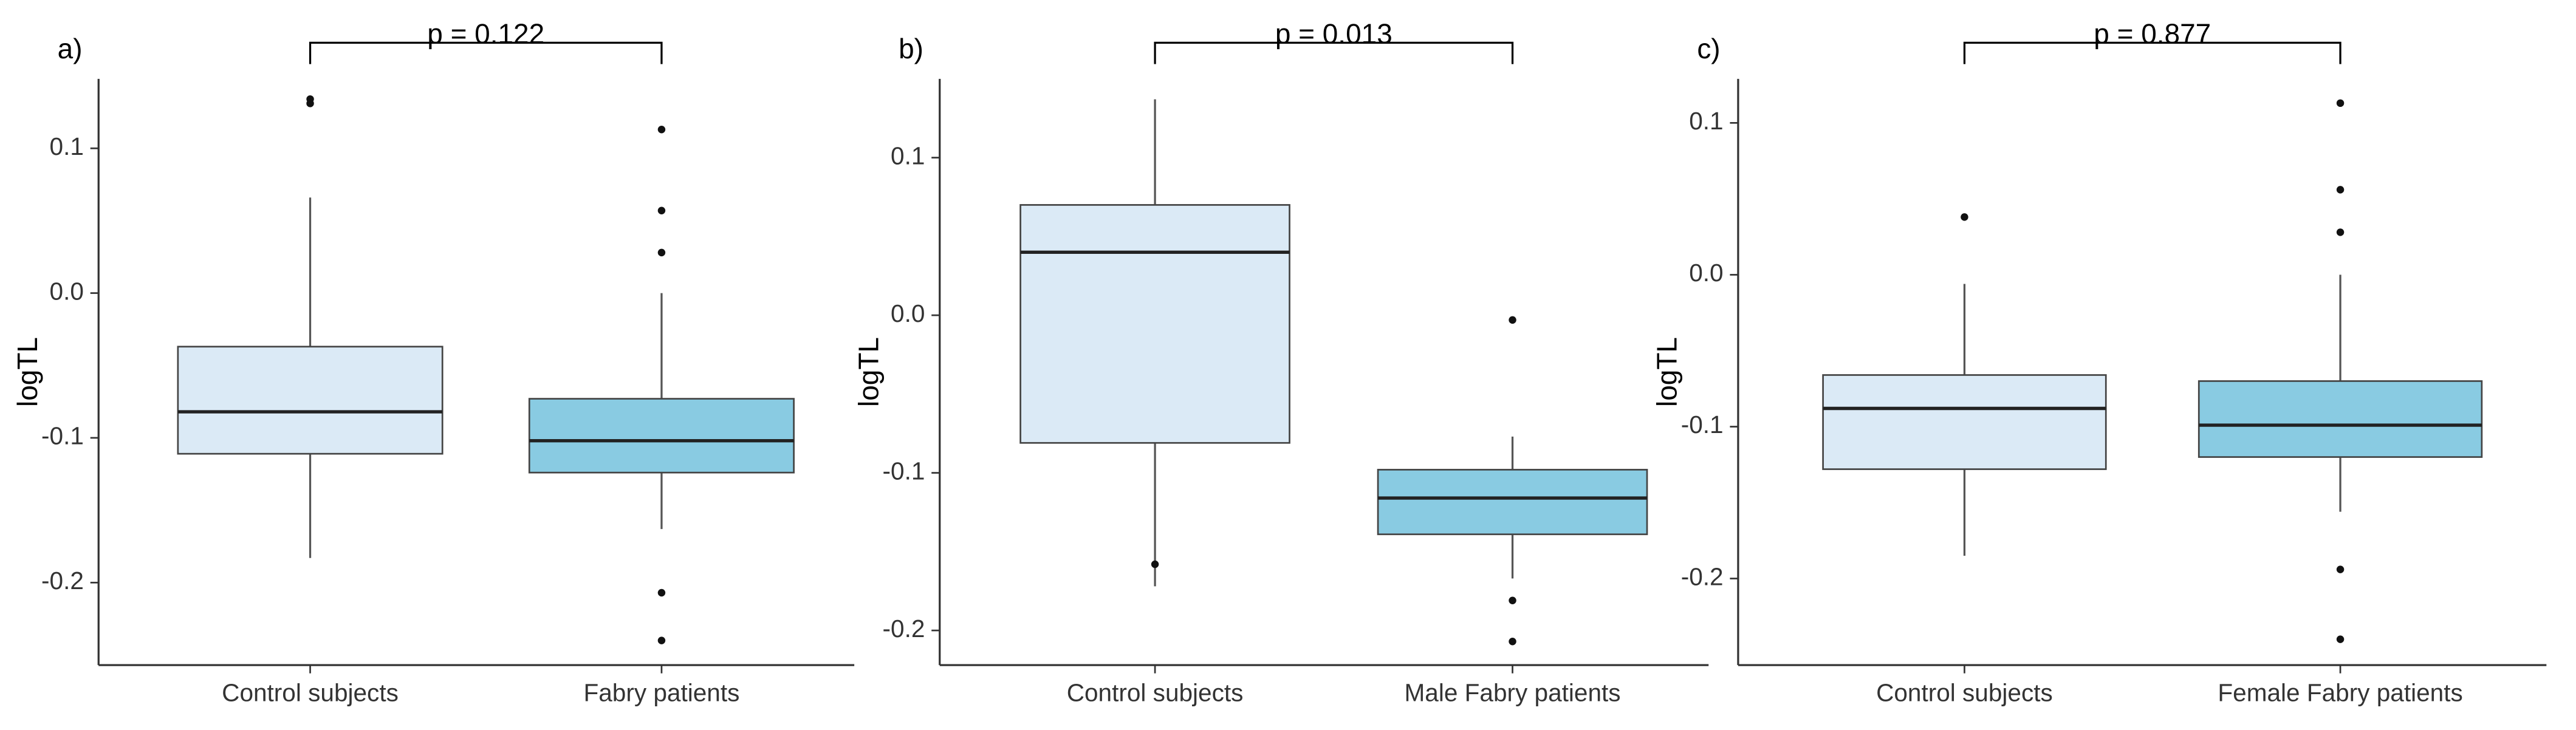 The height and width of the screenshot is (730, 2576). Describe the element at coordinates (1333, 34) in the screenshot. I see `p-value: p = 0.013` at that location.